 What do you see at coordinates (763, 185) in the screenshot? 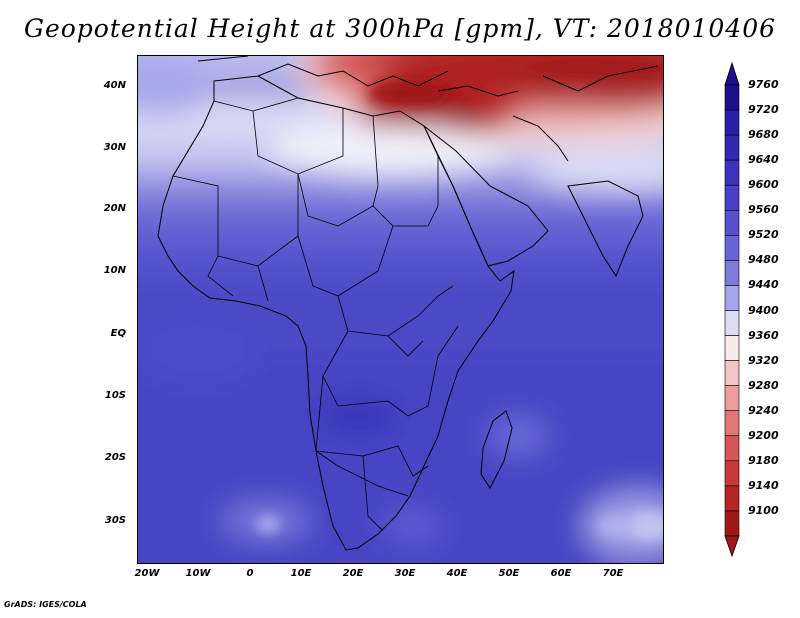
I see `colorbar-level-label: 9600` at bounding box center [763, 185].